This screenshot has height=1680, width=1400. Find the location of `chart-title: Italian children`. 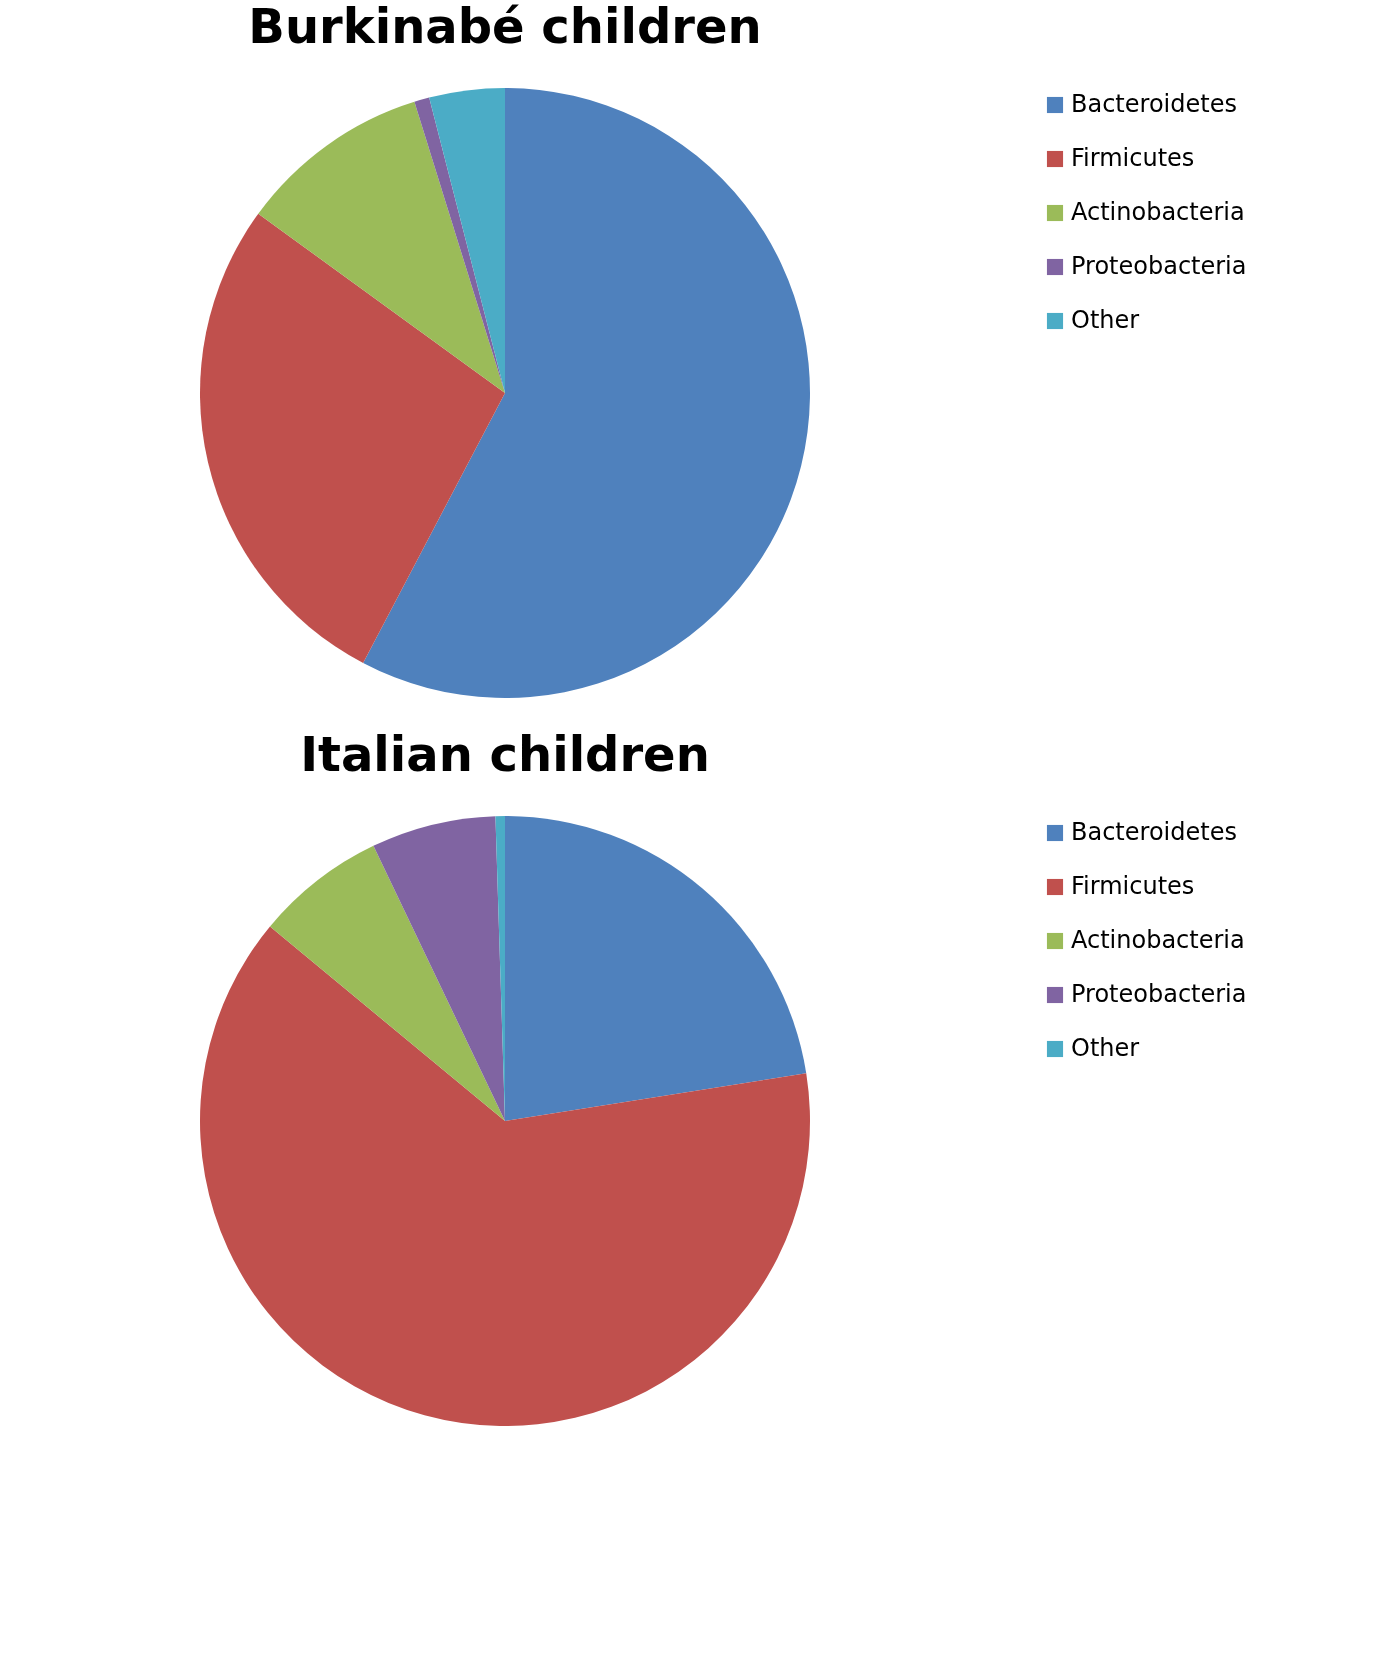

chart-title: Italian children is located at coordinates (505, 754).